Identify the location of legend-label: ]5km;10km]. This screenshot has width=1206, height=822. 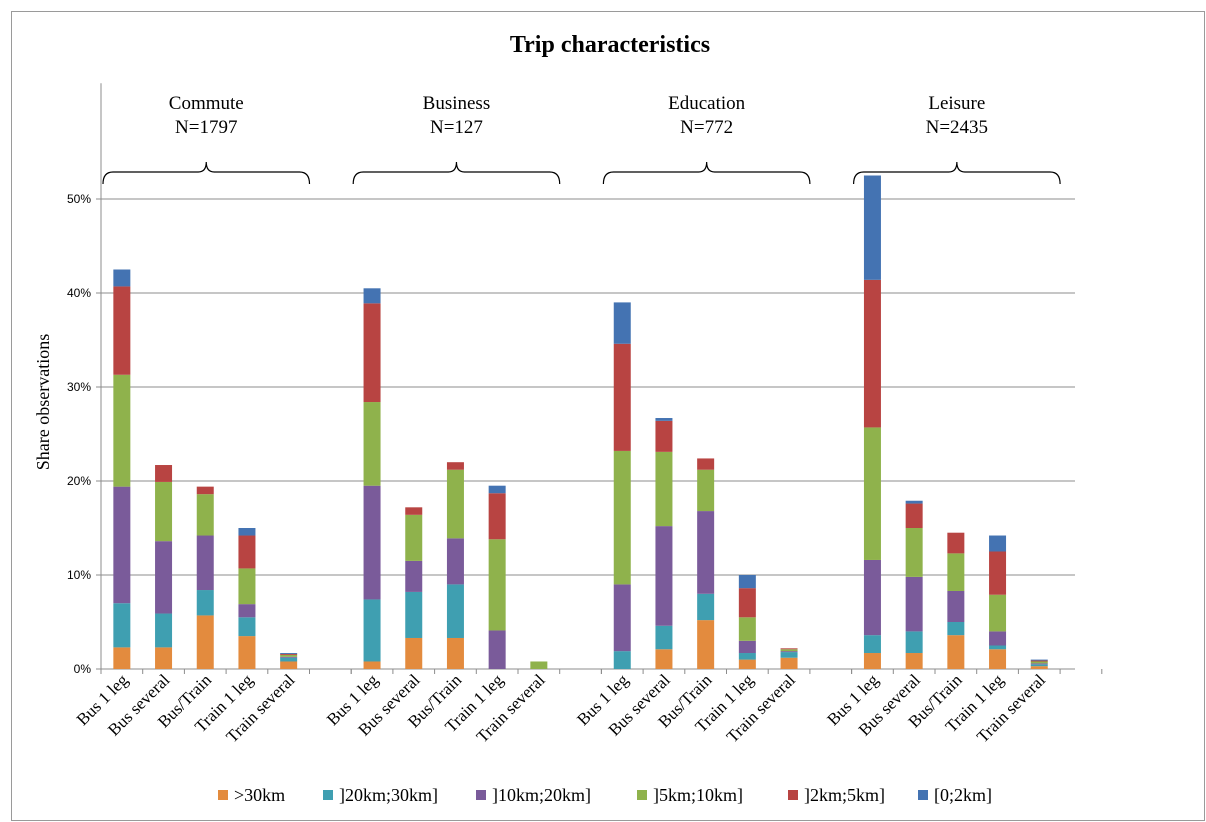
(698, 795).